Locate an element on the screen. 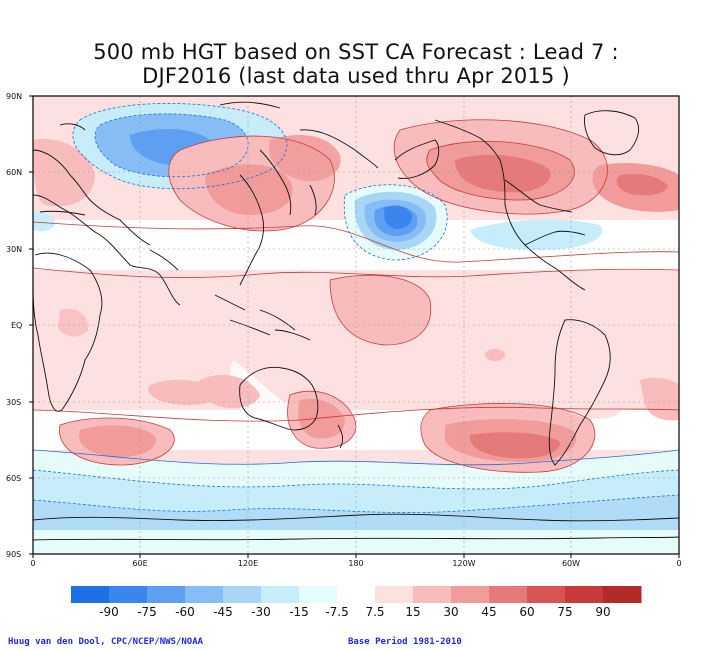 This screenshot has height=650, width=712. lat-label-30s: 30S is located at coordinates (14, 402).